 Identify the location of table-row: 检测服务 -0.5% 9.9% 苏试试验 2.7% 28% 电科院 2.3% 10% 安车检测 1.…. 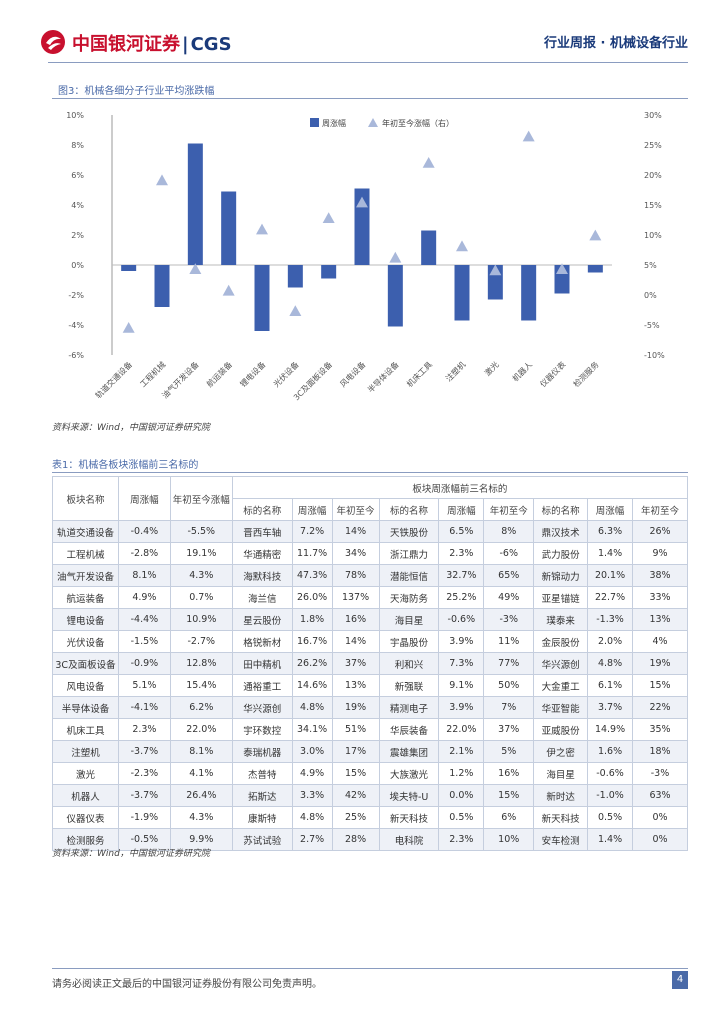
(370, 839).